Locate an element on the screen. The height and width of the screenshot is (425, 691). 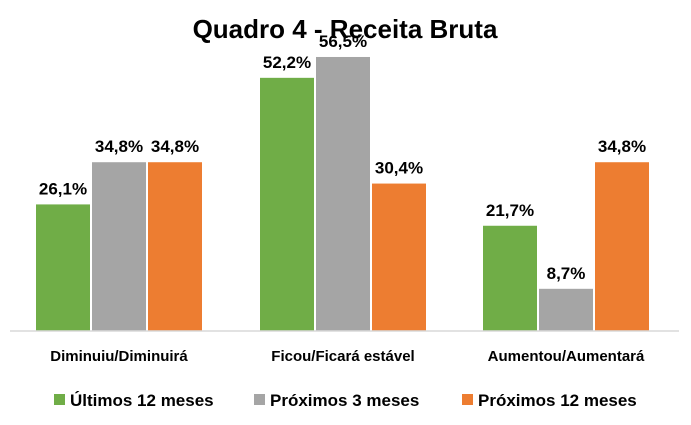
data-label: 26,1% is located at coordinates (63, 188).